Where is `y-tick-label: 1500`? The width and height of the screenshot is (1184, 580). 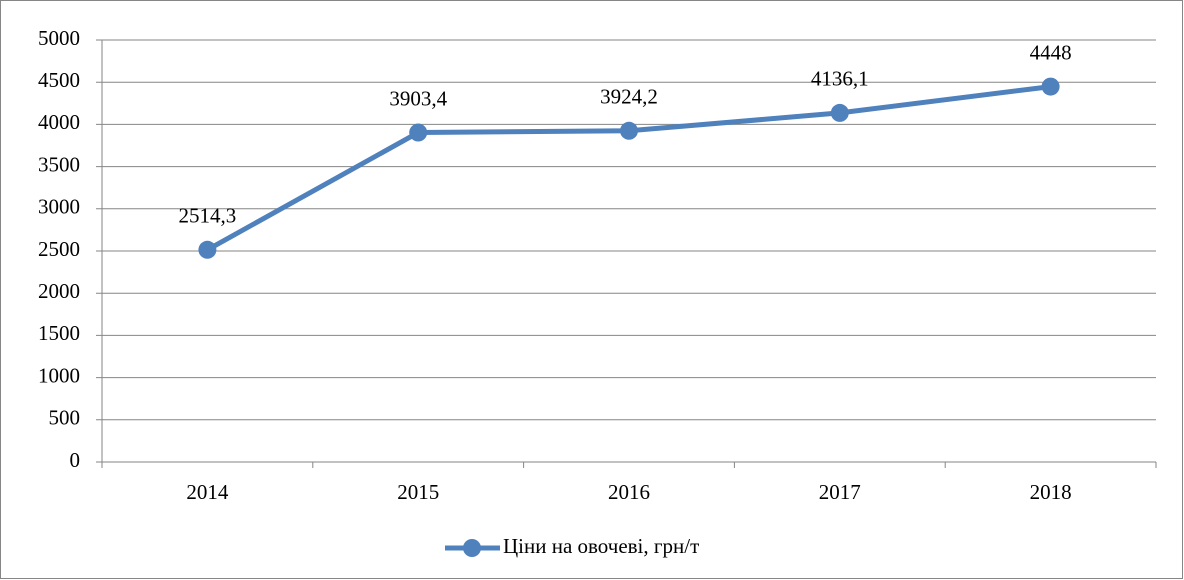 y-tick-label: 1500 is located at coordinates (59, 333).